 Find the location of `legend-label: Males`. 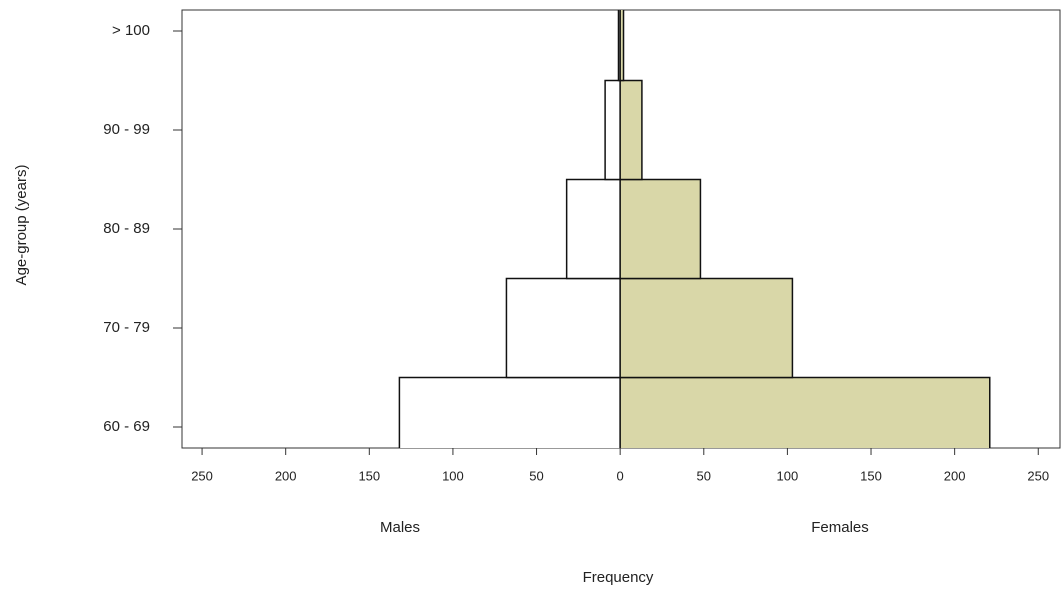

legend-label: Males is located at coordinates (400, 527).